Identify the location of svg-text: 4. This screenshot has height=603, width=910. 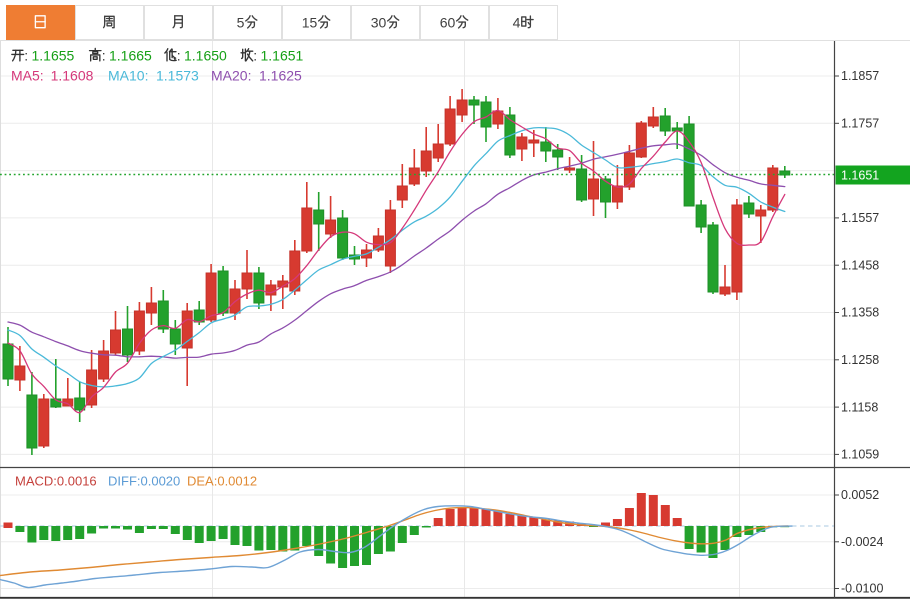
(517, 23).